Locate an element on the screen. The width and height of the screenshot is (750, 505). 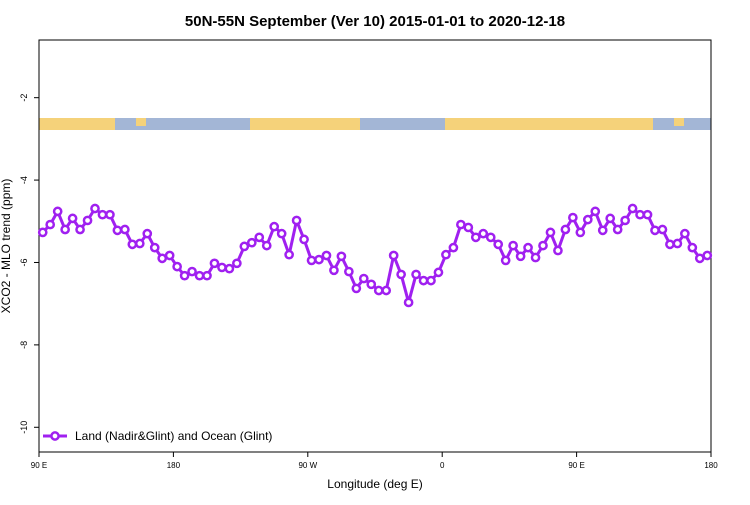
y-tick-label: -6 is located at coordinates (24, 262).